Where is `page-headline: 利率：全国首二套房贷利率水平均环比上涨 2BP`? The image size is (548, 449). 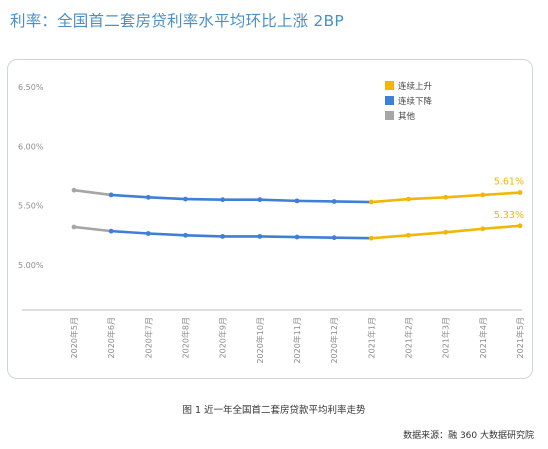
page-headline: 利率：全国首二套房贷利率水平均环比上涨 2BP is located at coordinates (177, 21).